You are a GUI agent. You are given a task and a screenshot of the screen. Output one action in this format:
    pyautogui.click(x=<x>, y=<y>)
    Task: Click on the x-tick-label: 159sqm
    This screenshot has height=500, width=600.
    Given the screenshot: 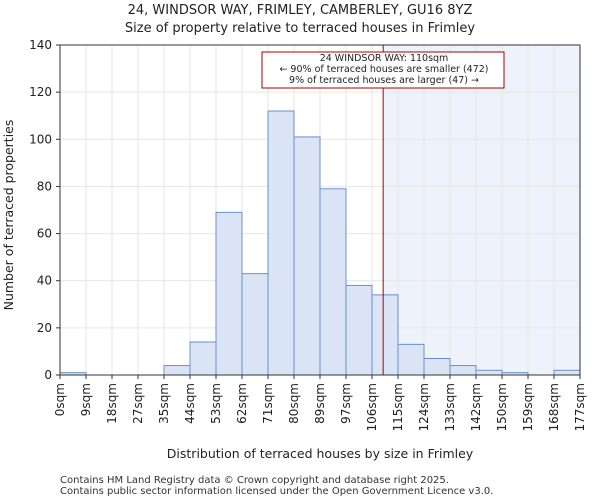 What is the action you would take?
    pyautogui.click(x=528, y=407)
    